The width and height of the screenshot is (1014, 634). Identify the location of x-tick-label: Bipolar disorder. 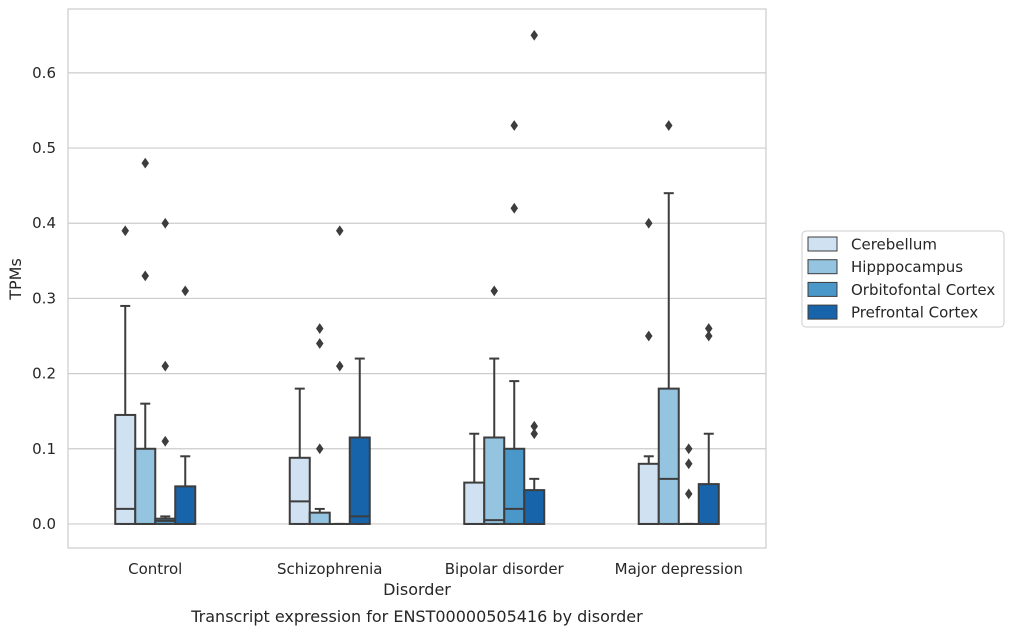
(505, 569).